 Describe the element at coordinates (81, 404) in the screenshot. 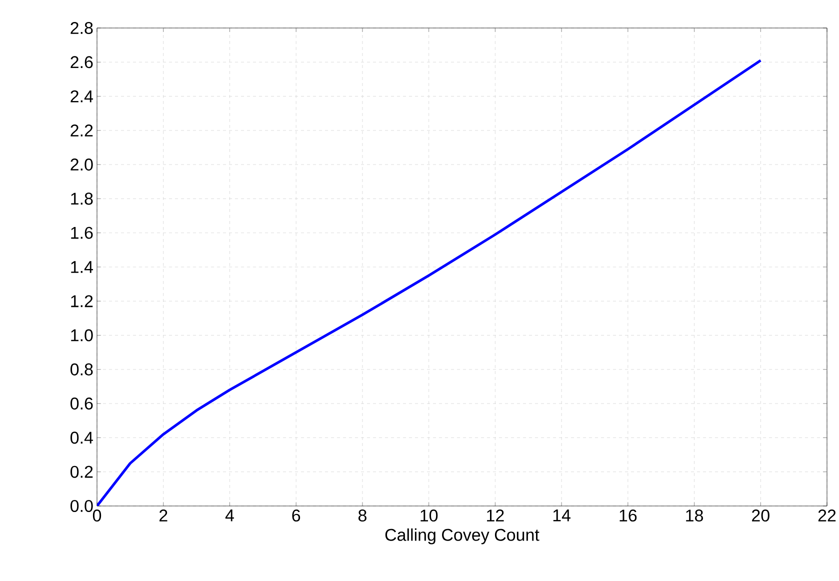

I see `y-tick-label: 0.6` at that location.